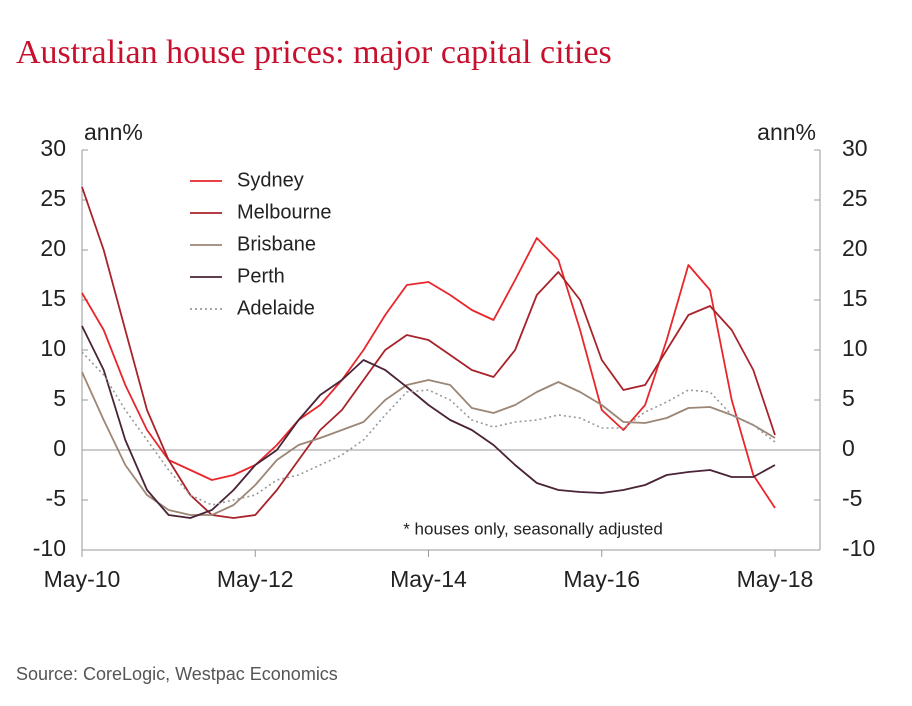 The image size is (912, 706). What do you see at coordinates (49, 548) in the screenshot?
I see `y-tick-label: -10` at bounding box center [49, 548].